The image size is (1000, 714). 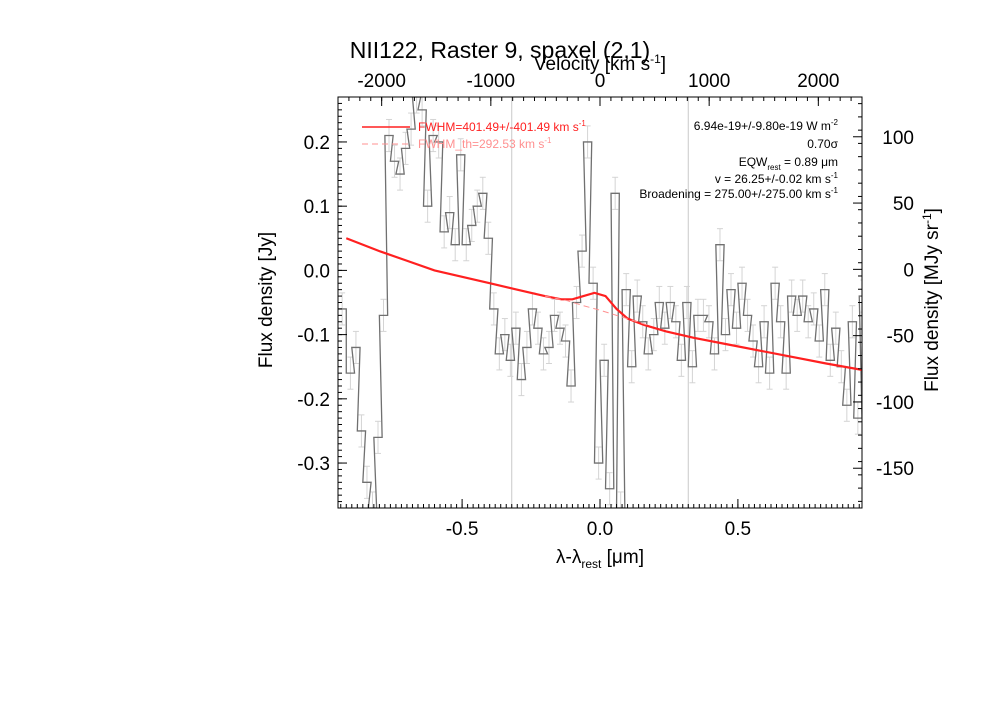 What do you see at coordinates (381, 81) in the screenshot?
I see `top-tick-label: -2000` at bounding box center [381, 81].